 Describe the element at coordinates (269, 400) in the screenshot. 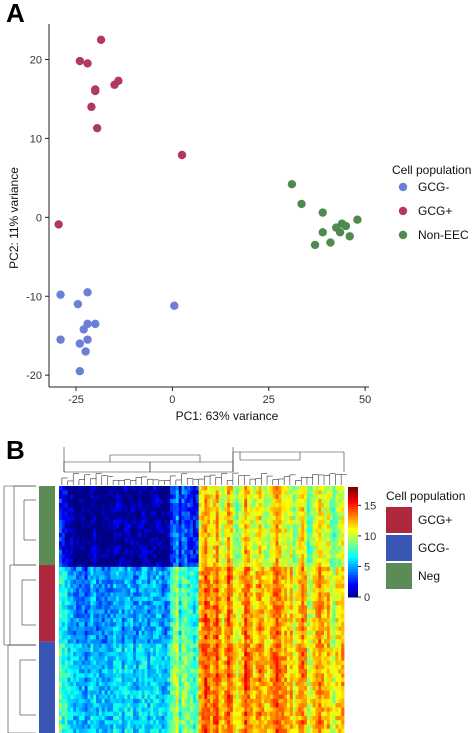

I see `x-tick-label: 25` at that location.